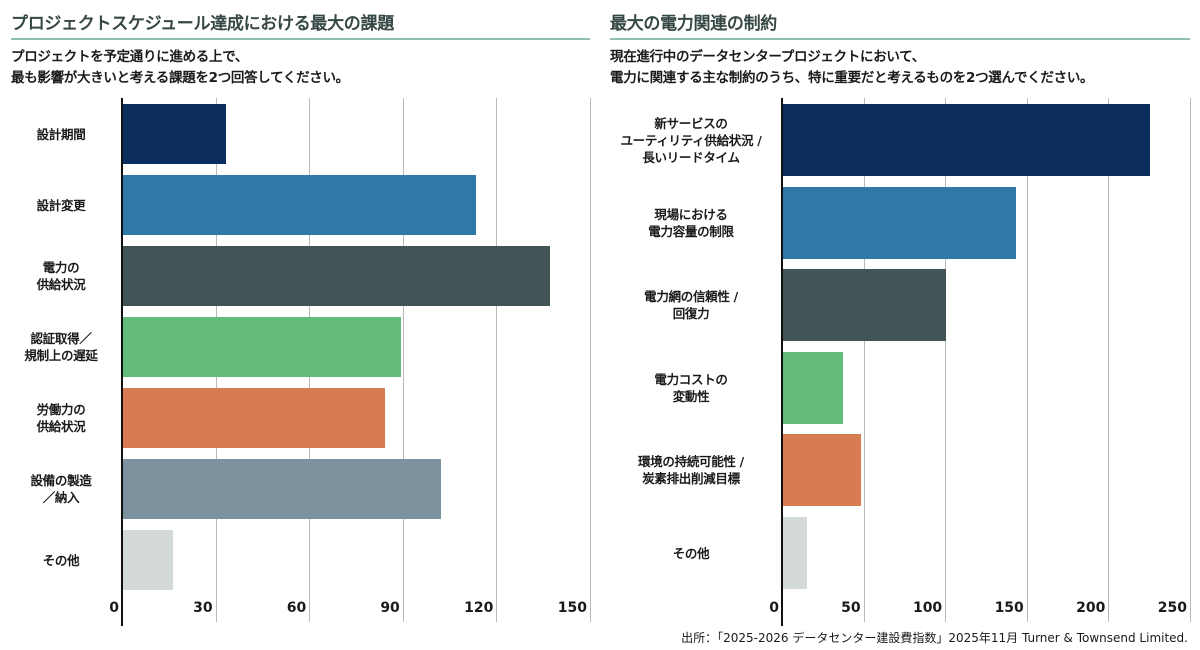 The height and width of the screenshot is (650, 1200). Describe the element at coordinates (691, 140) in the screenshot. I see `category-label: 新サービスの ユーティリティ供給状況 / 長いリードタイム` at that location.